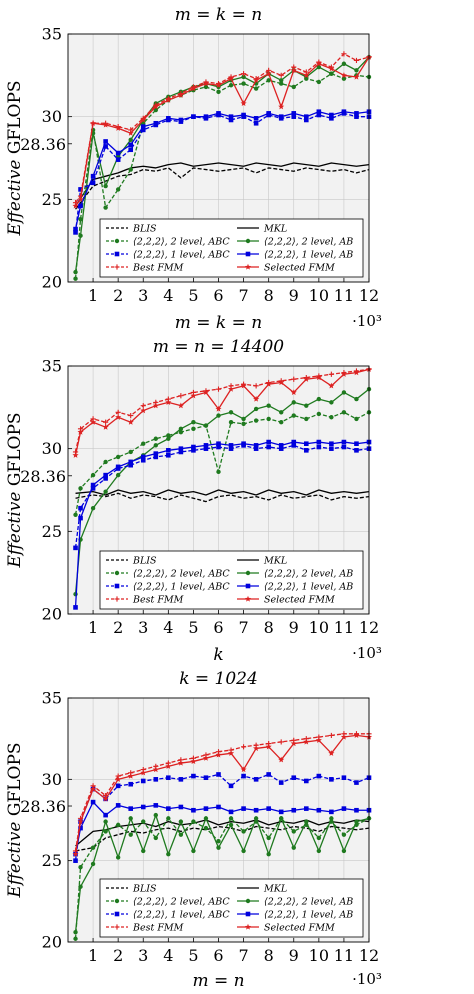  What do you see at coordinates (218, 323) in the screenshot?
I see `x-axis-label: m = k = n` at bounding box center [218, 323].